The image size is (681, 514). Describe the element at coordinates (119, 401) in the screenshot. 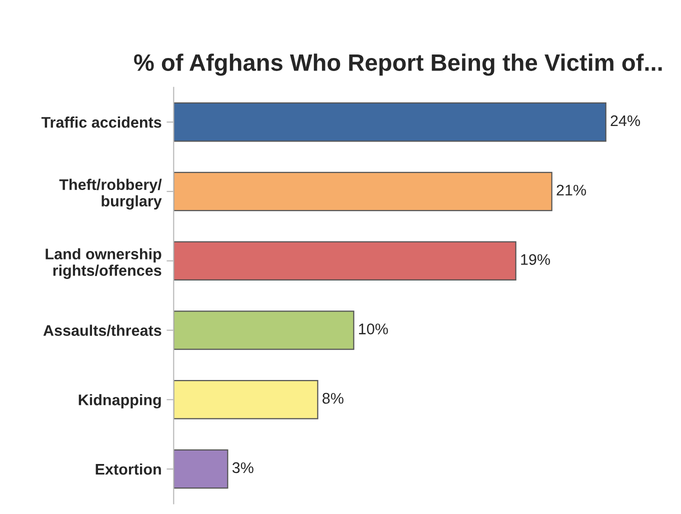

I see `y-tick-label: Kidnapping` at that location.